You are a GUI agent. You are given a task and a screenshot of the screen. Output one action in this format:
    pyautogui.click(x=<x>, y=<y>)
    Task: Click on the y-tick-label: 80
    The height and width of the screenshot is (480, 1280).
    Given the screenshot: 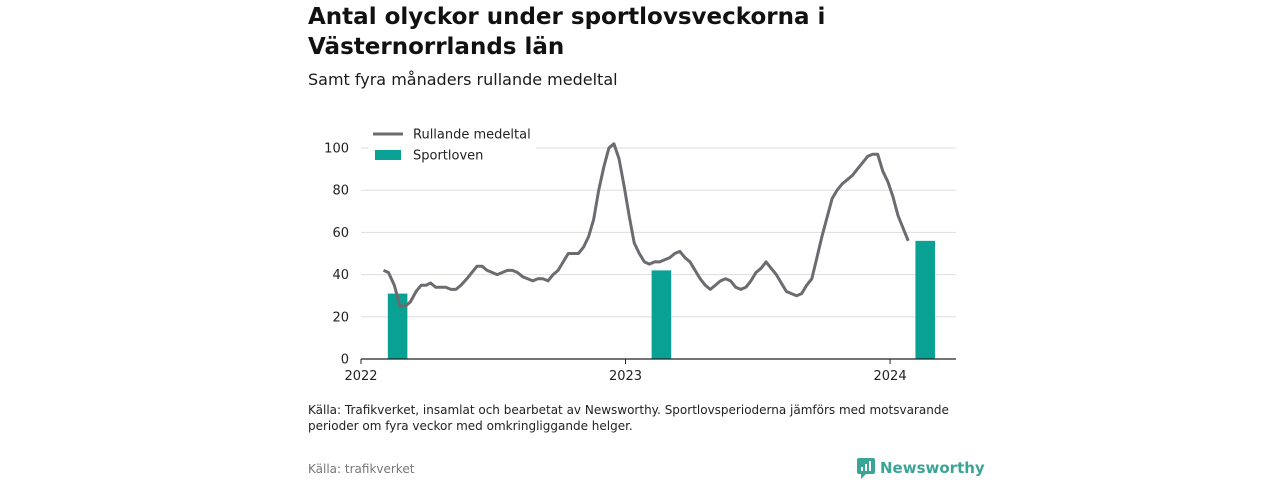 What is the action you would take?
    pyautogui.click(x=340, y=191)
    